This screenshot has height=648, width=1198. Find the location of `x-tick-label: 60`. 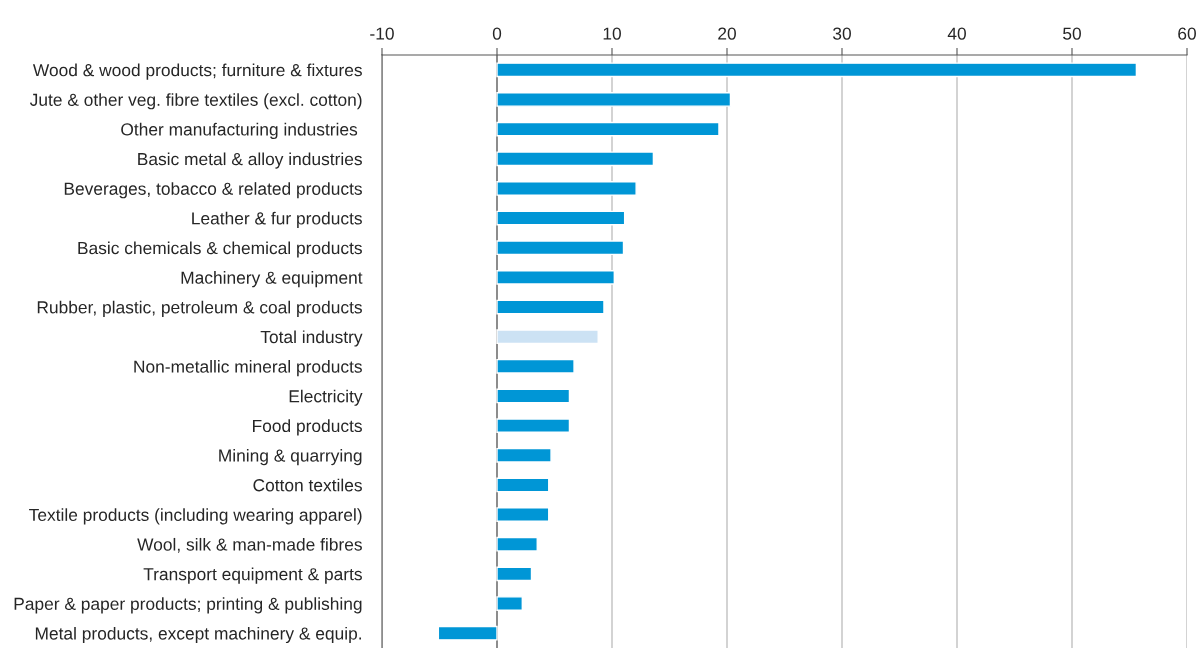

x-tick-label: 60 is located at coordinates (1187, 33).